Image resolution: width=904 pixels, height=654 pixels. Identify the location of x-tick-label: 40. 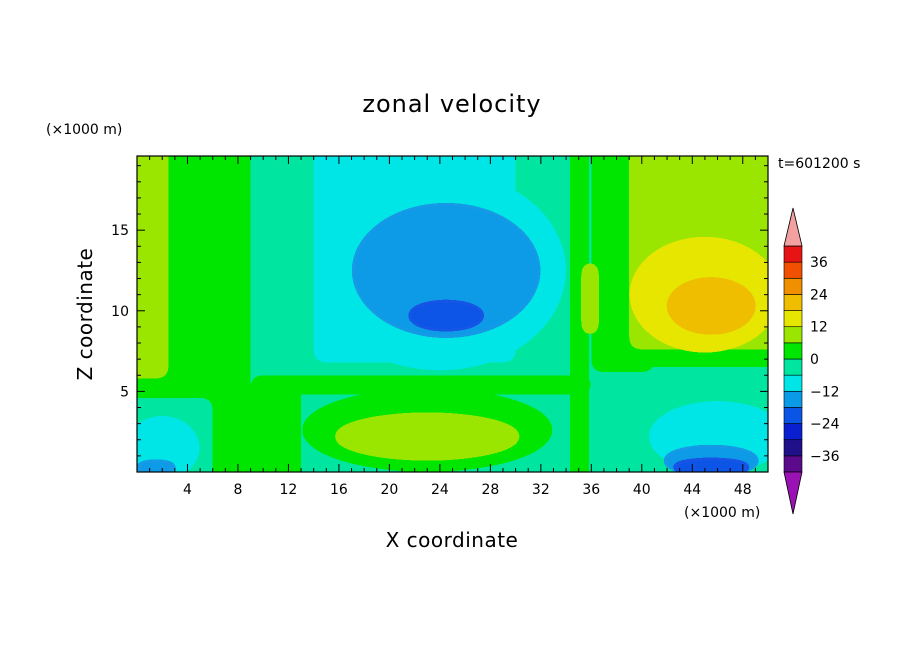
(642, 490).